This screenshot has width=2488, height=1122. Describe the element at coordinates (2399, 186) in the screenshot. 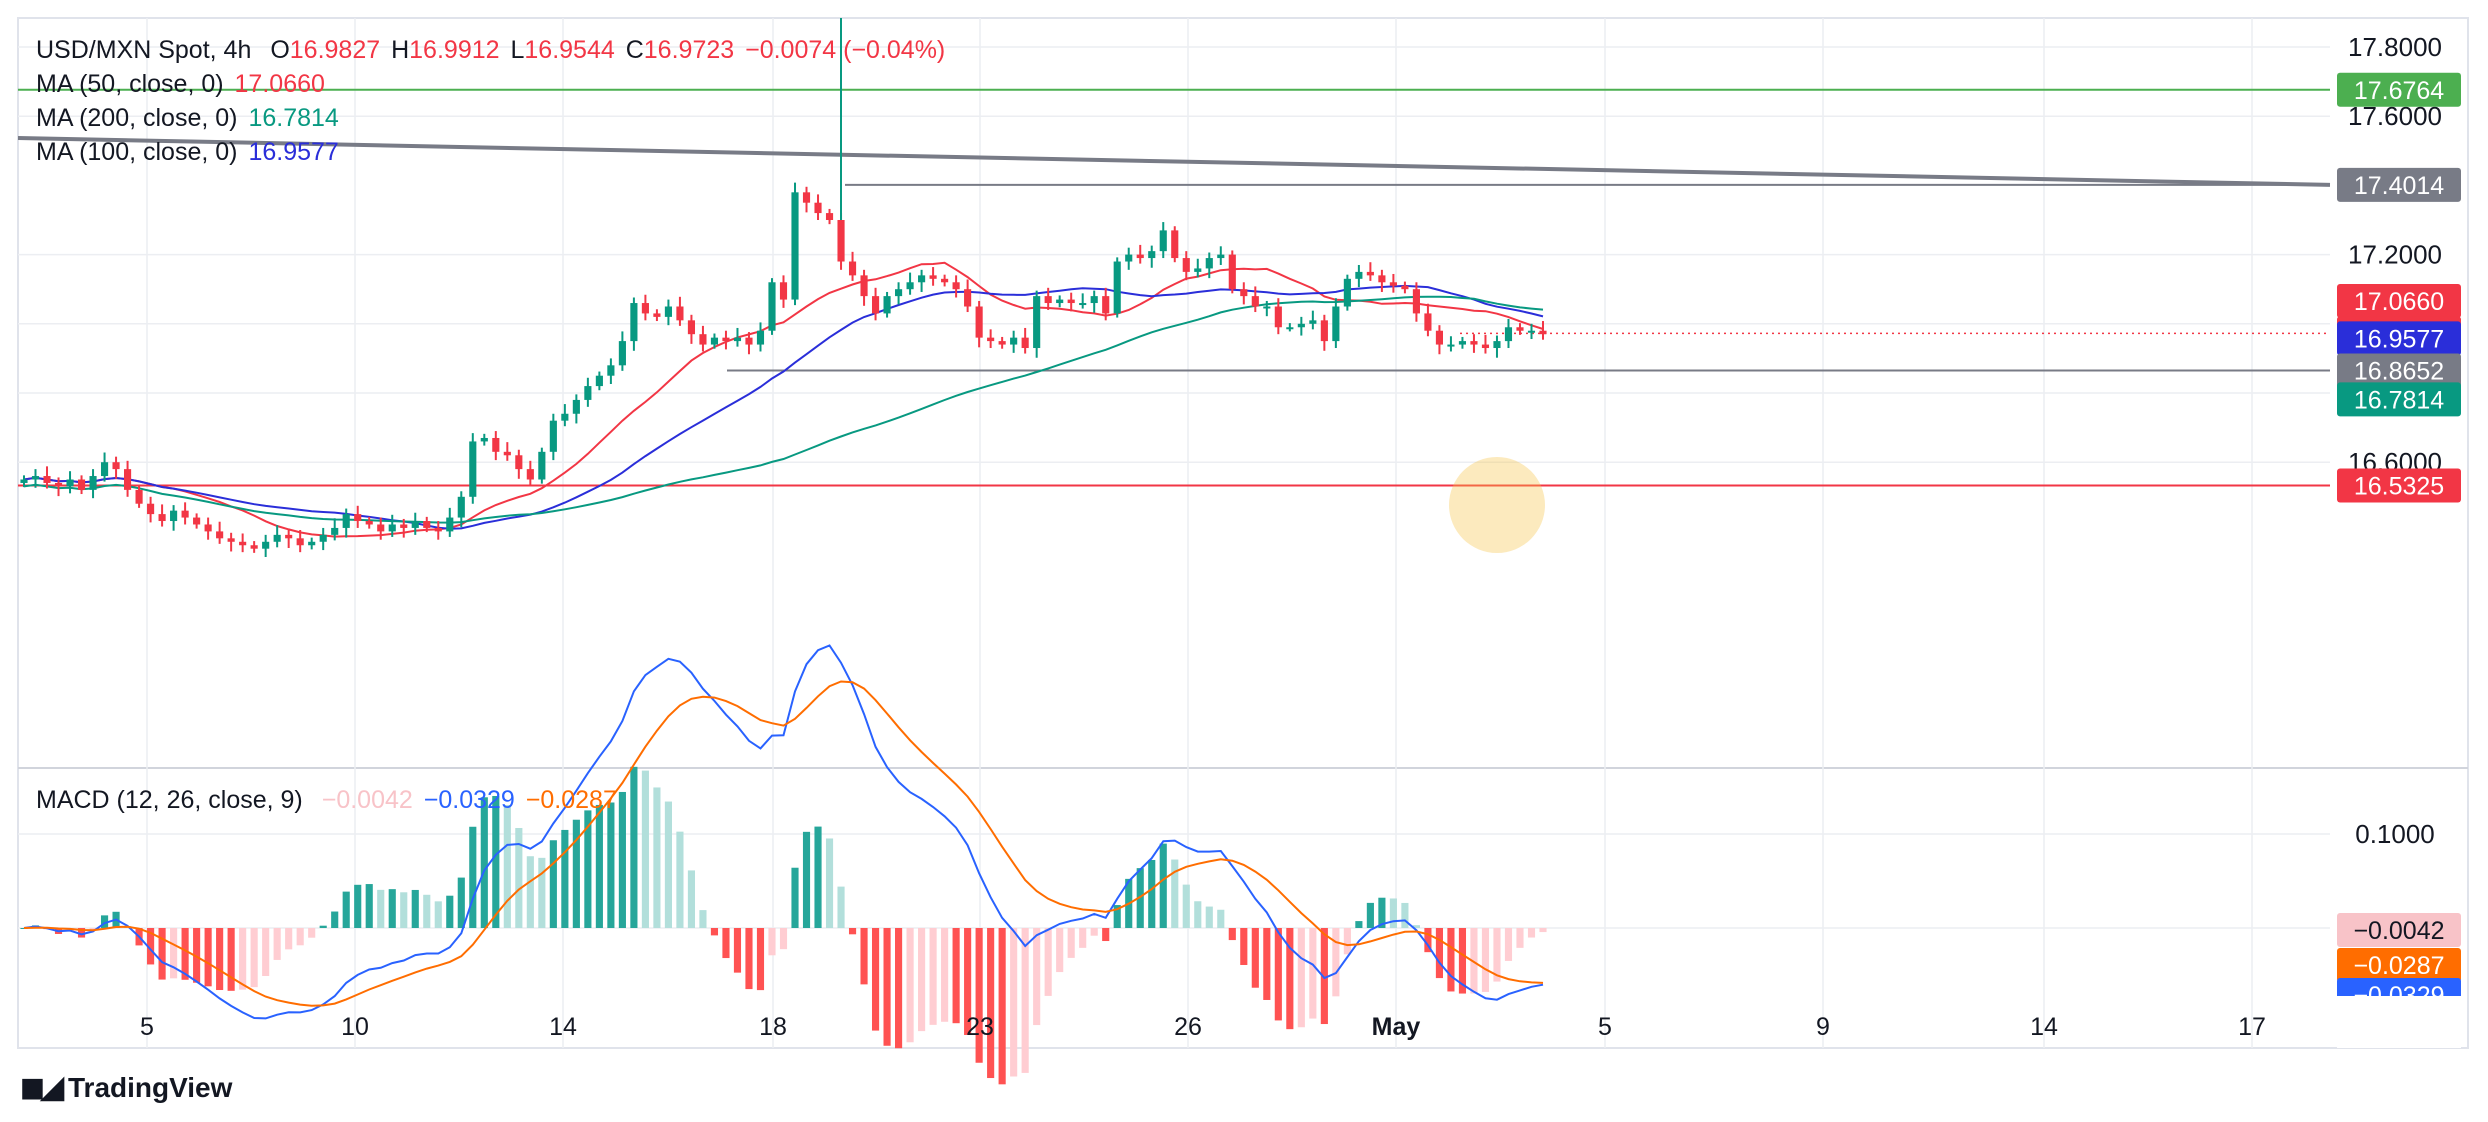

I see `price-tag-label: 17.4014` at that location.